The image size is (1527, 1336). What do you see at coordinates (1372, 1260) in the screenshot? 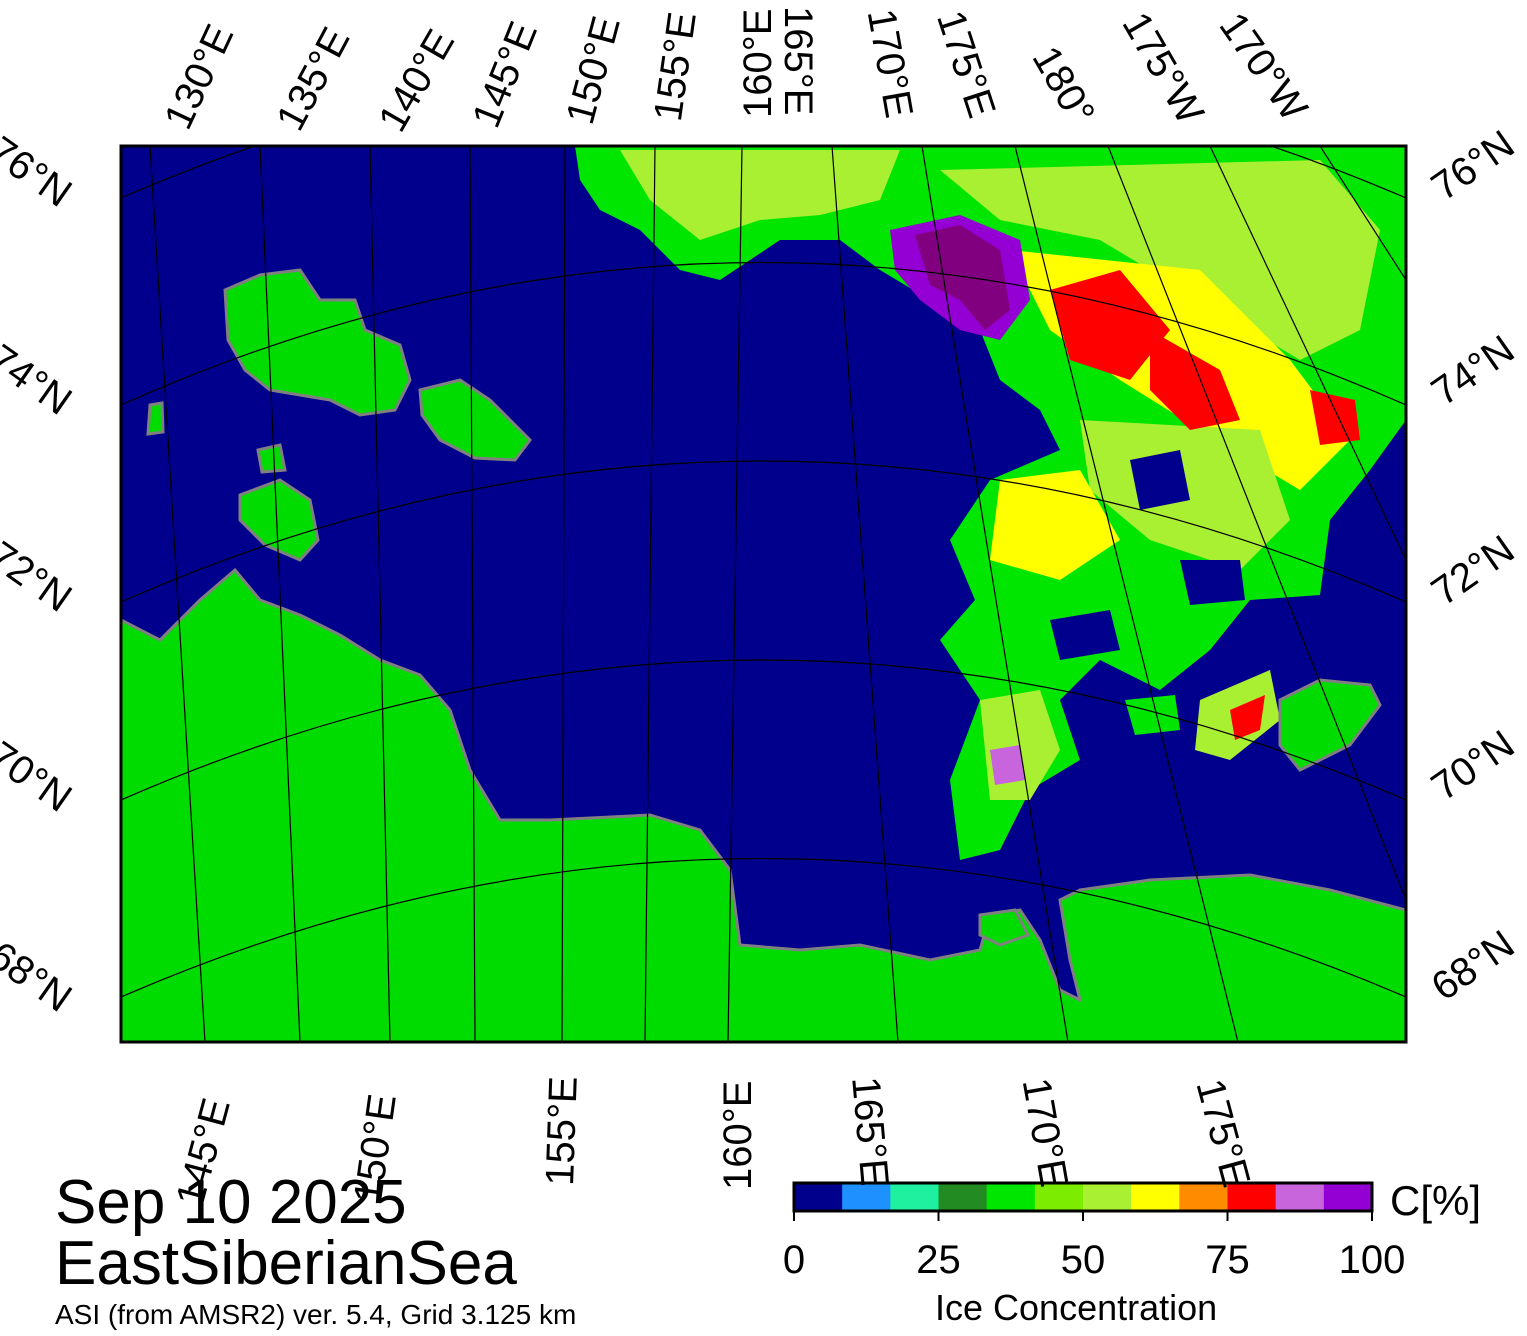
I see `colorbar-tick-label: 100` at bounding box center [1372, 1260].